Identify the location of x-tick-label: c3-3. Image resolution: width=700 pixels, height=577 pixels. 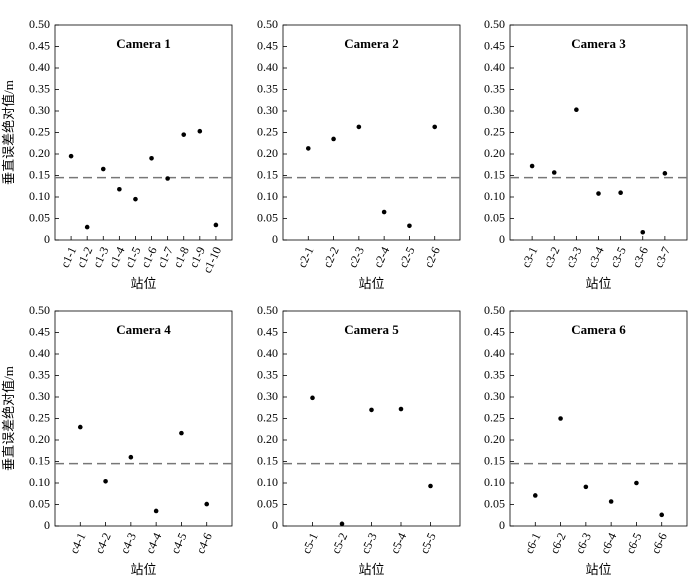
(574, 257).